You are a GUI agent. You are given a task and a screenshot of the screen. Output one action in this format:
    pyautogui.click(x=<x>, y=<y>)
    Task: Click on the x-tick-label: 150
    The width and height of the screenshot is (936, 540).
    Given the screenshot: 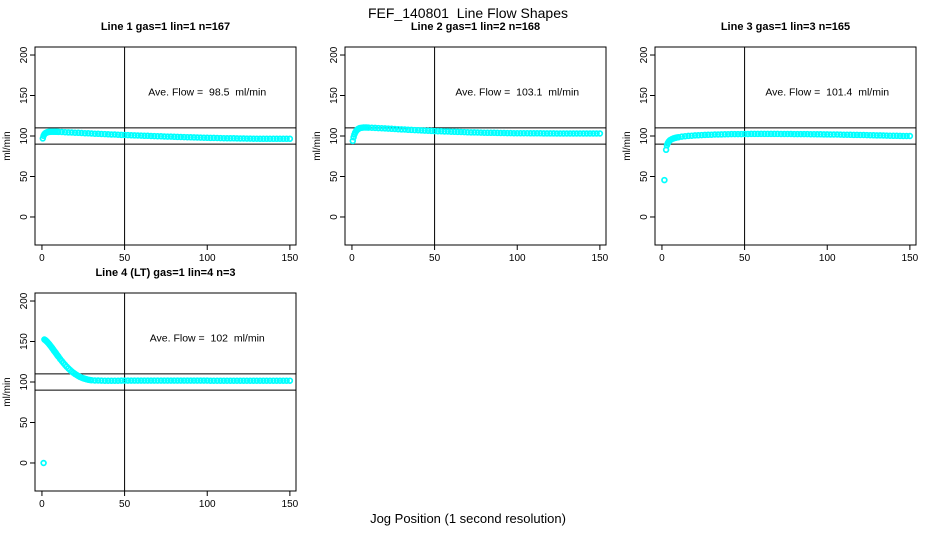 What is the action you would take?
    pyautogui.click(x=290, y=258)
    